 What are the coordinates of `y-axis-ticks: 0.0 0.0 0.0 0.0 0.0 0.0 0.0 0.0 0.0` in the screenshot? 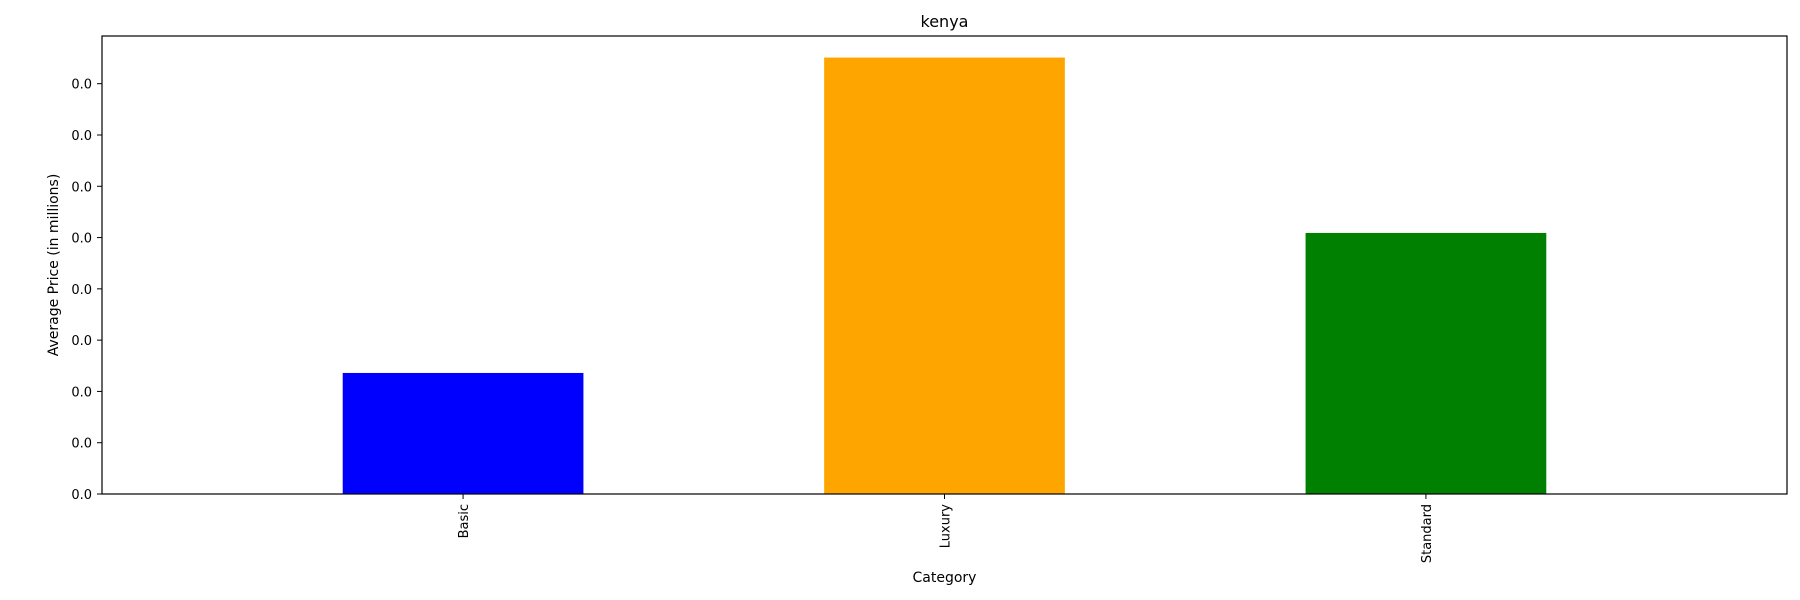 It's located at (86, 290).